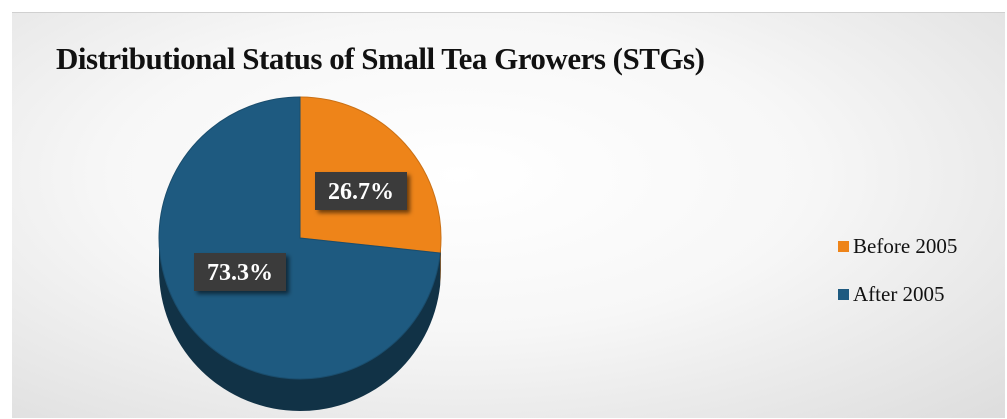  I want to click on data-label-text: 26.7%, so click(361, 192).